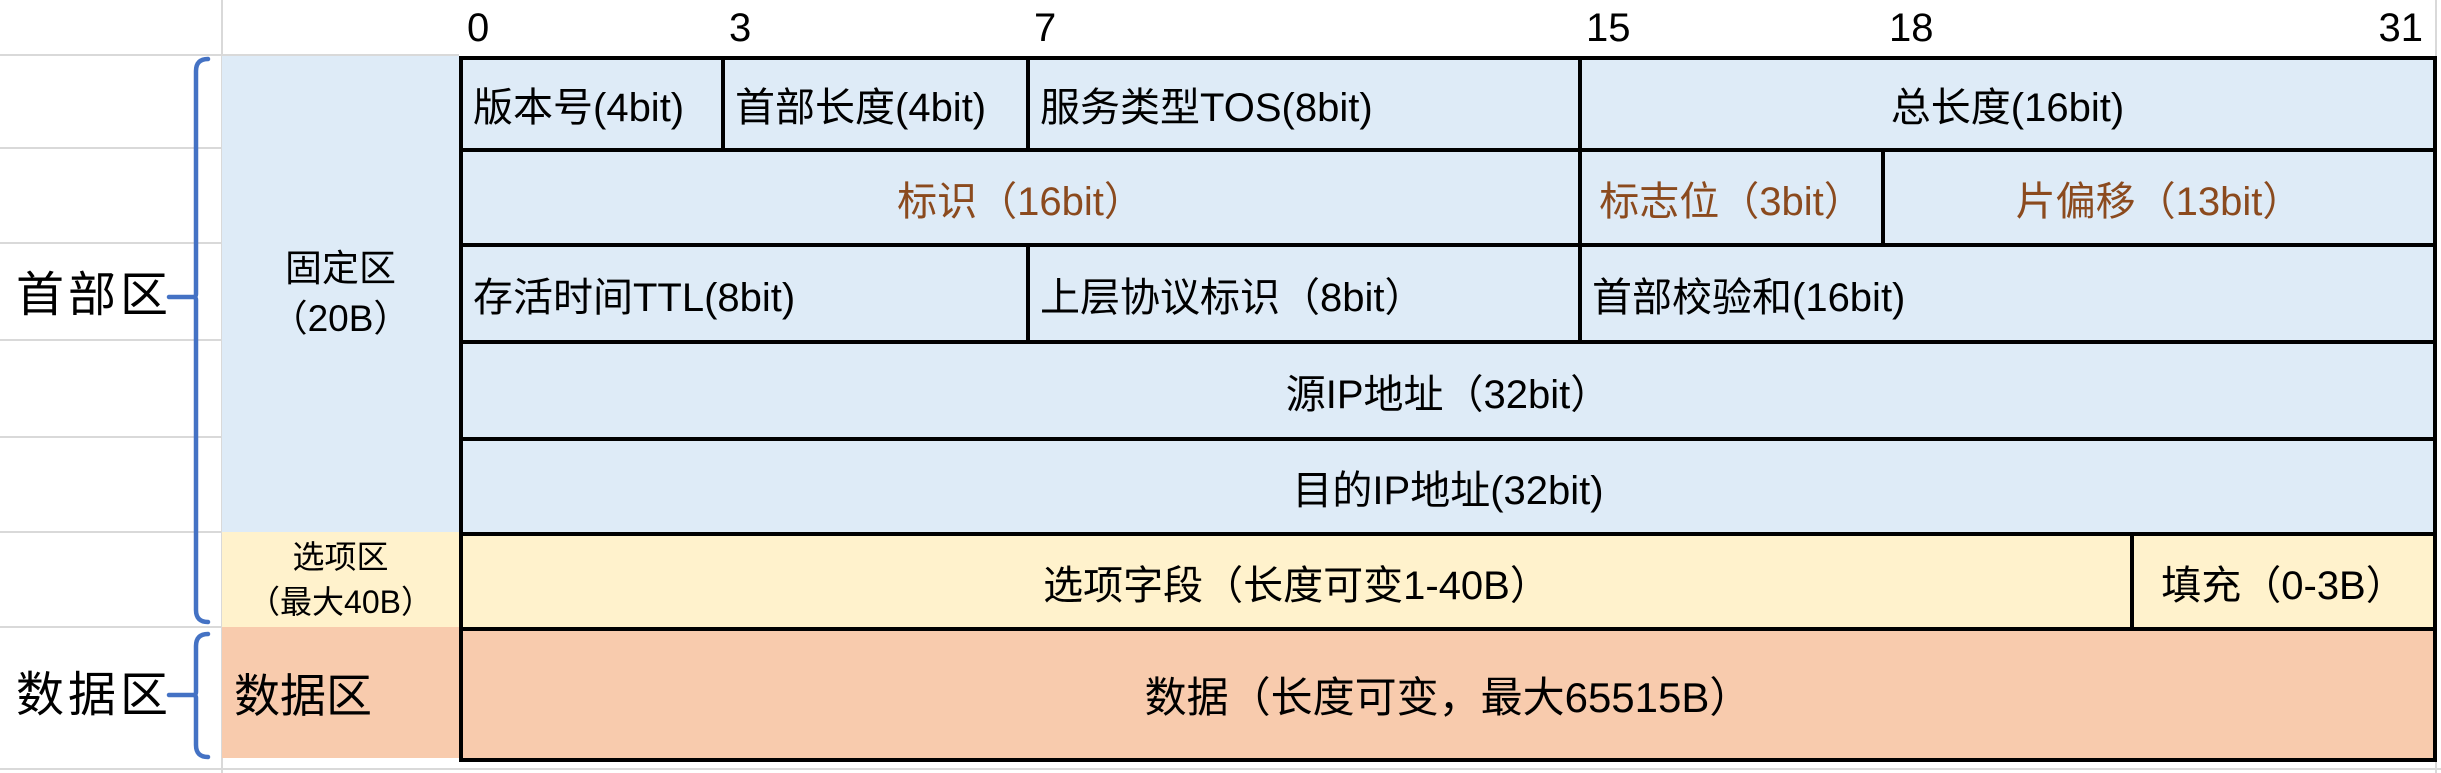 This screenshot has height=773, width=2441. What do you see at coordinates (1450, 392) in the screenshot?
I see `field-source-ip-cell: 源IP地址（32bit）` at bounding box center [1450, 392].